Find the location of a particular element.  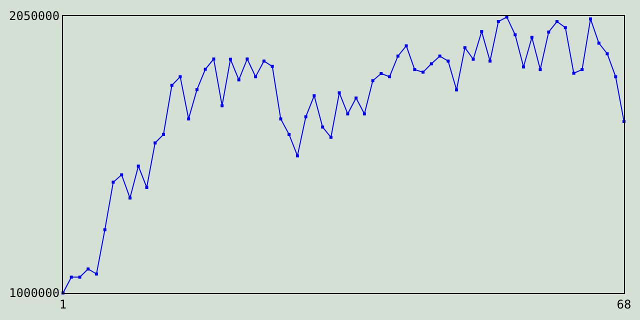

x-tick-label: 68 is located at coordinates (624, 304).